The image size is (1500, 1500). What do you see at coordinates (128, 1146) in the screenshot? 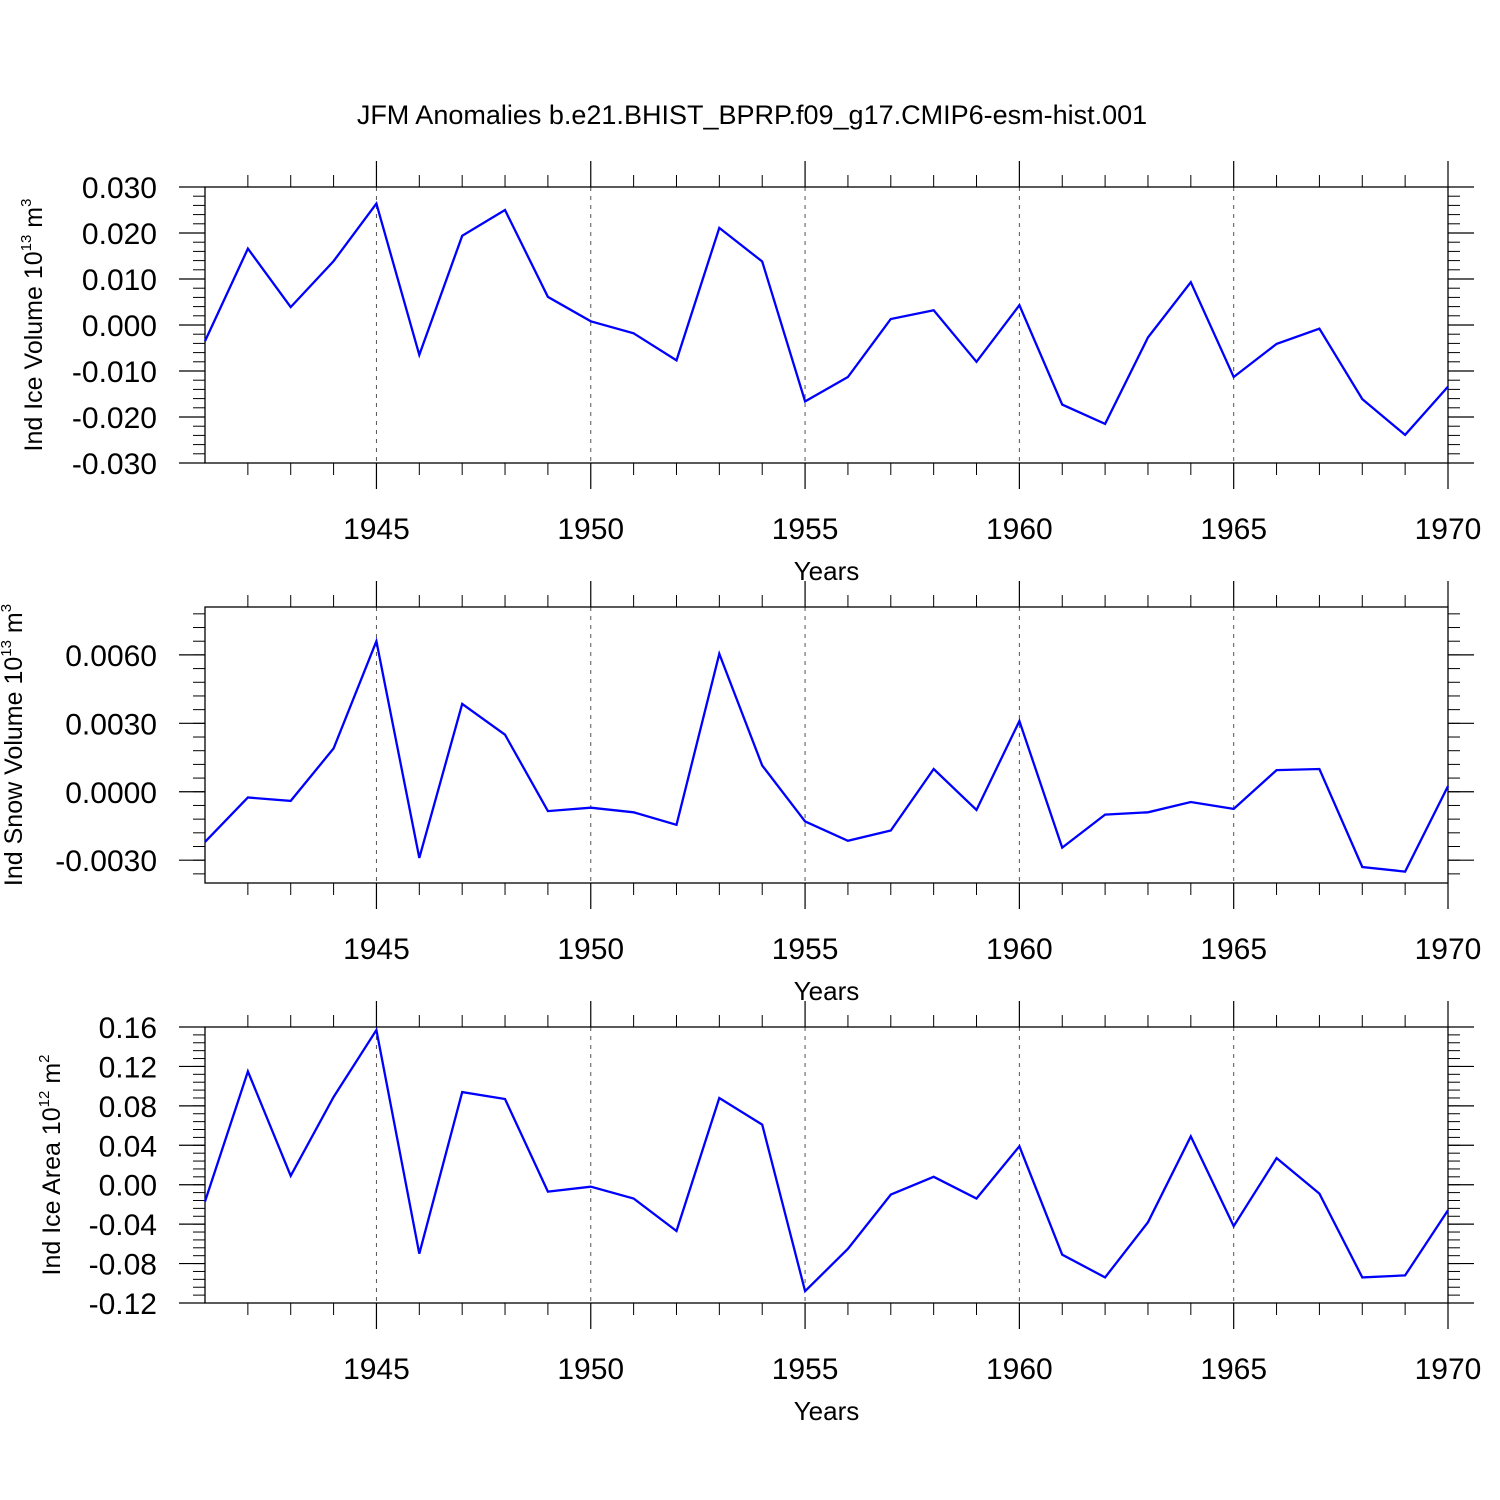
I see `y-tick-label: 0.04` at bounding box center [128, 1146].